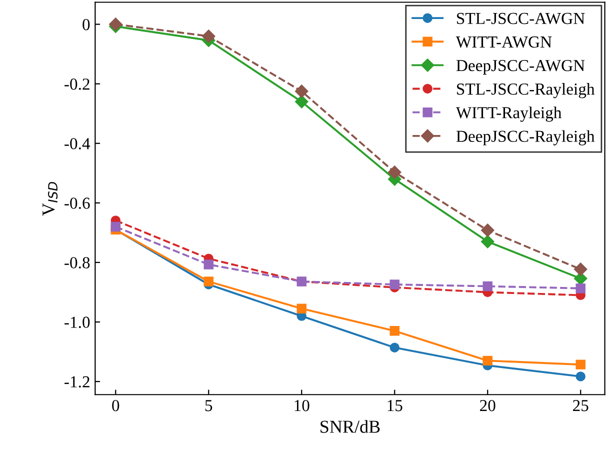 This screenshot has height=451, width=614. I want to click on legend-label: WITT-AWGN, so click(504, 42).